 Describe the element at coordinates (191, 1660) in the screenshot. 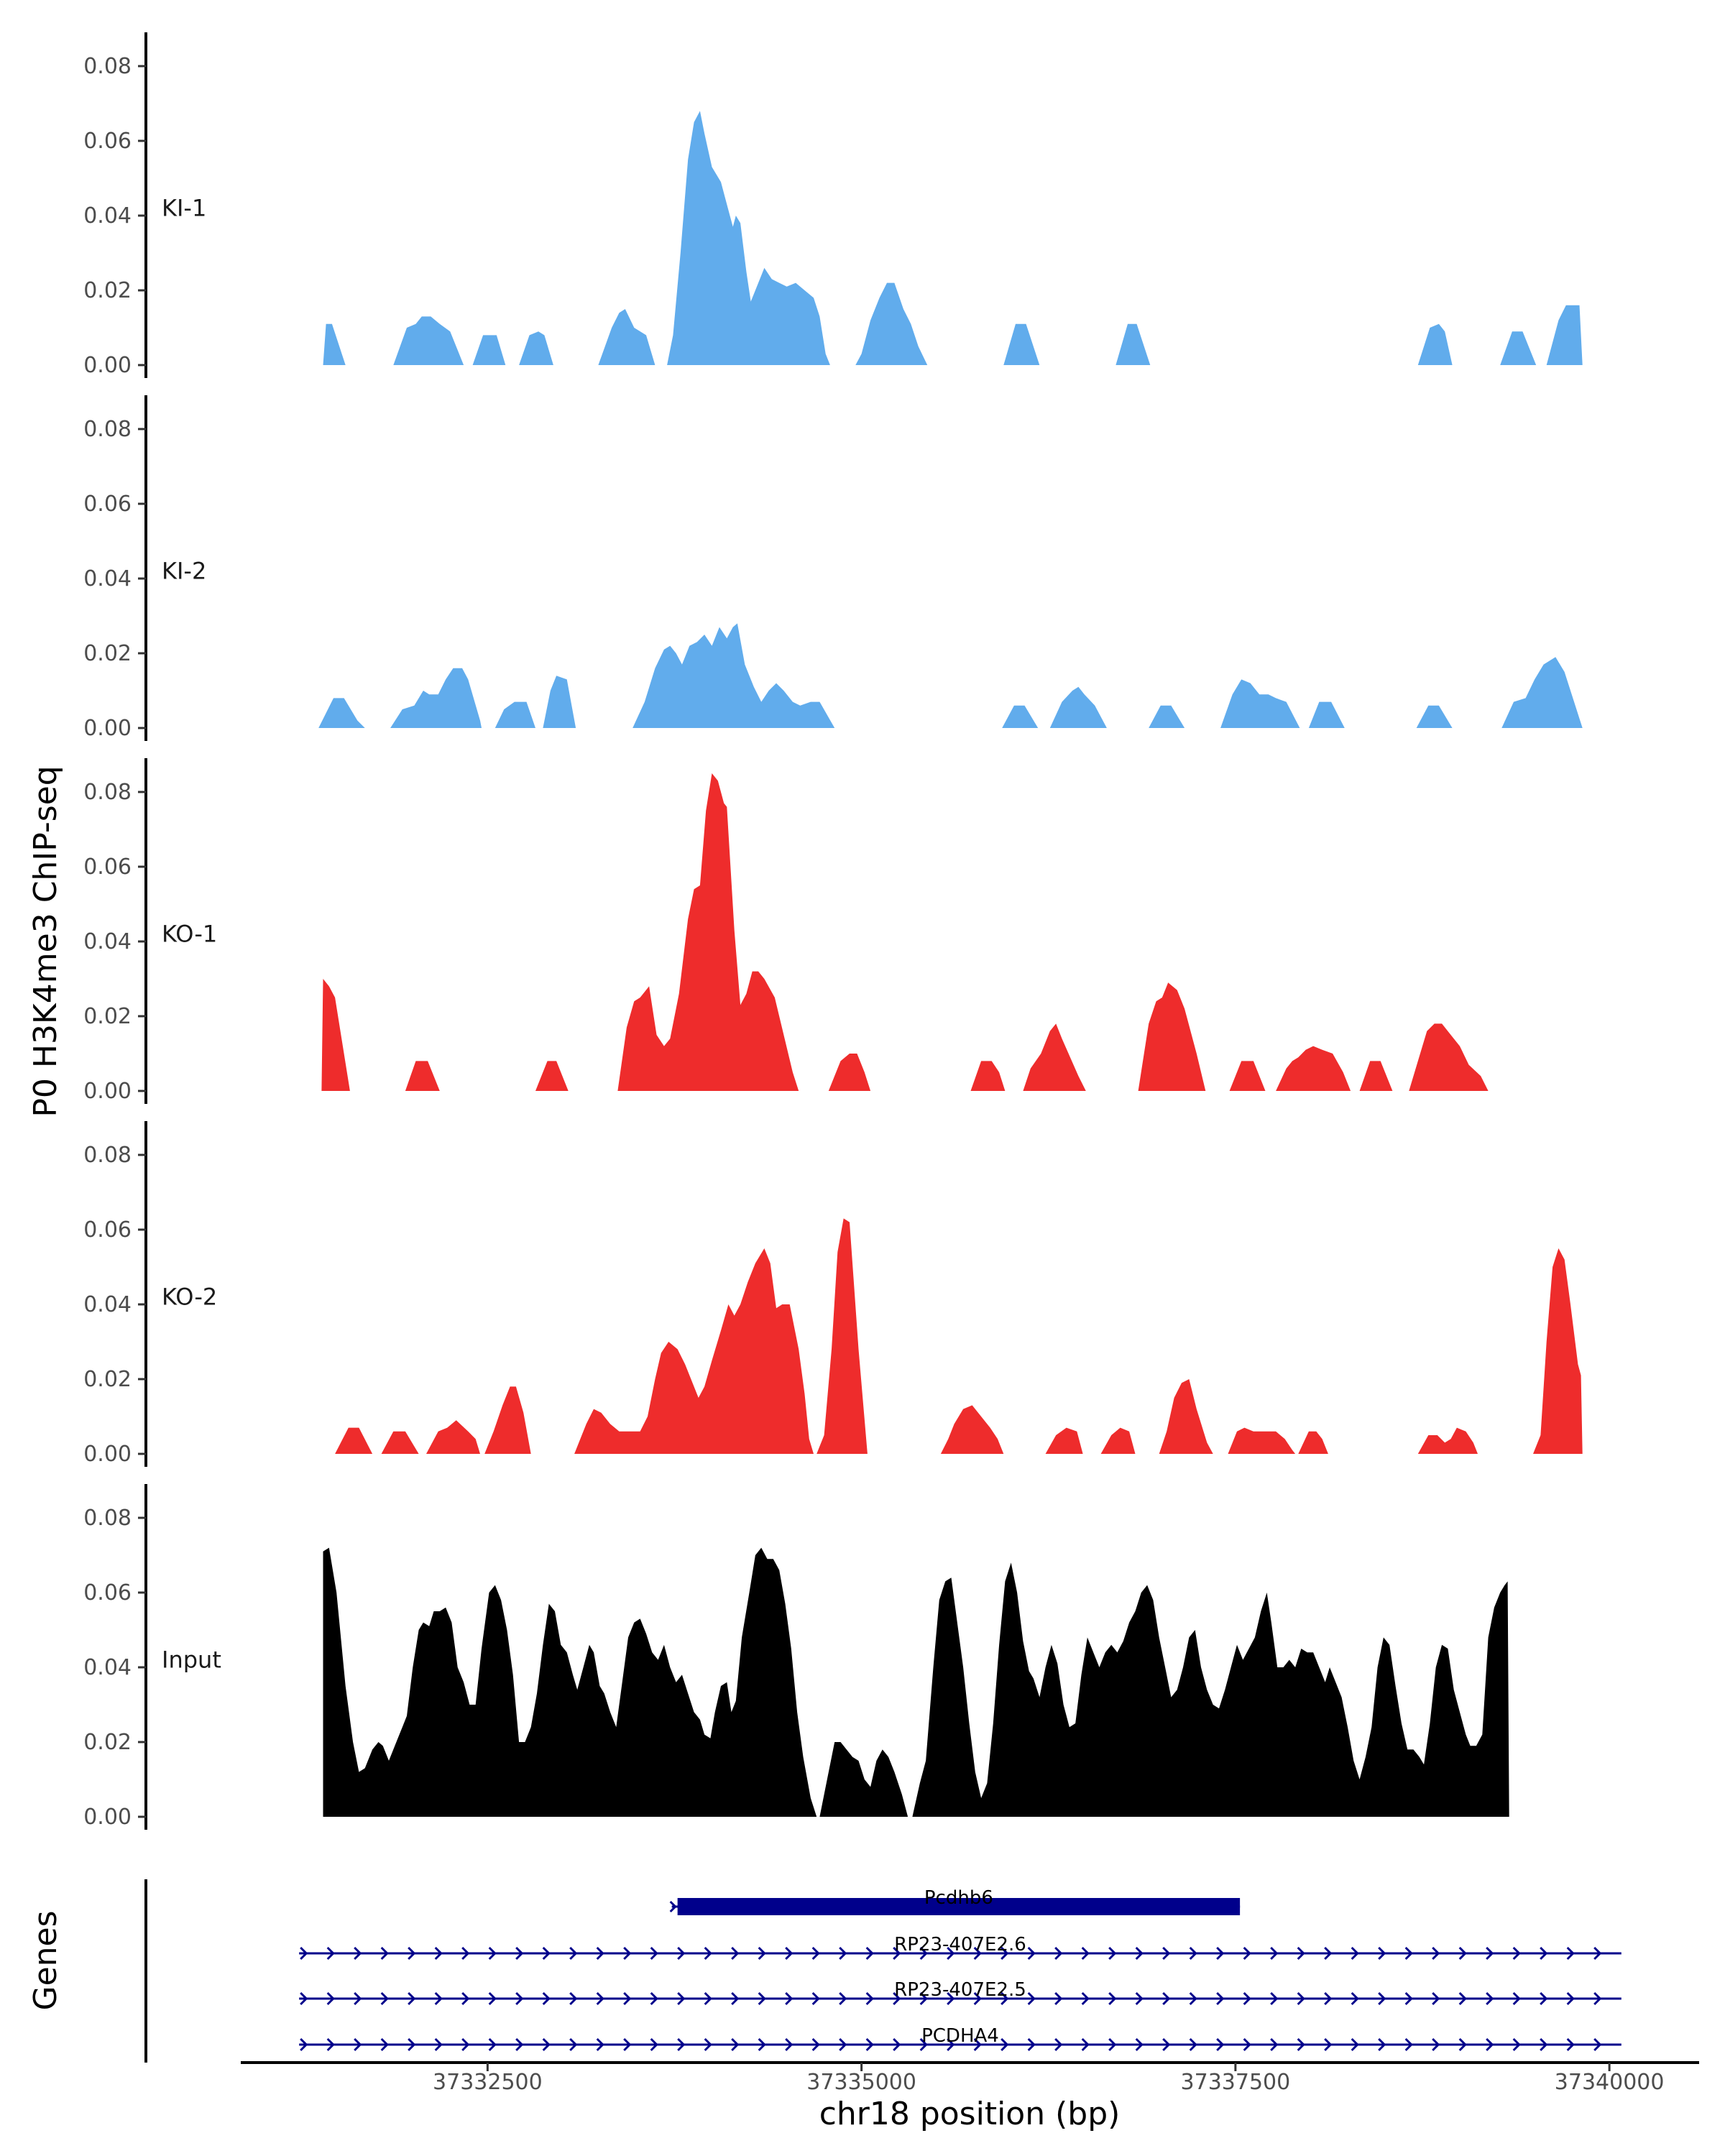

I see `track-label: Input` at that location.